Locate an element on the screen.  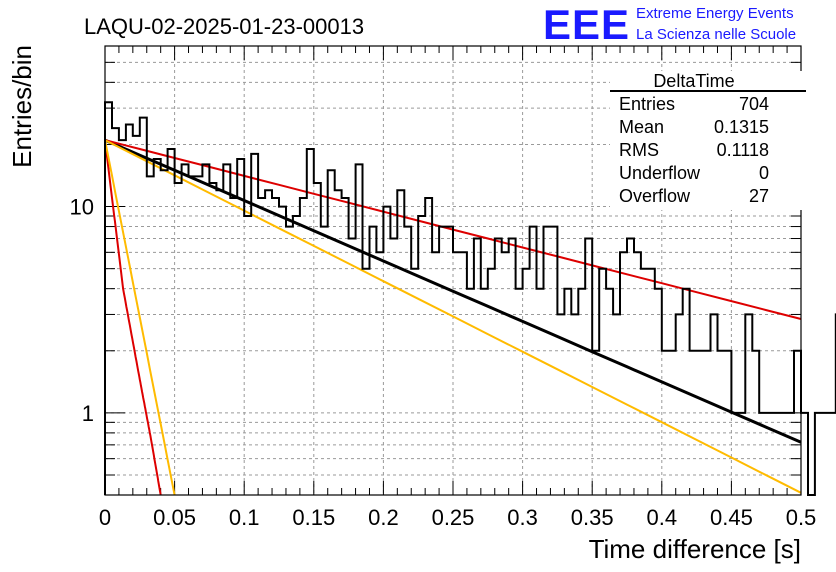
fit-line-red-fast is located at coordinates (133, 317).